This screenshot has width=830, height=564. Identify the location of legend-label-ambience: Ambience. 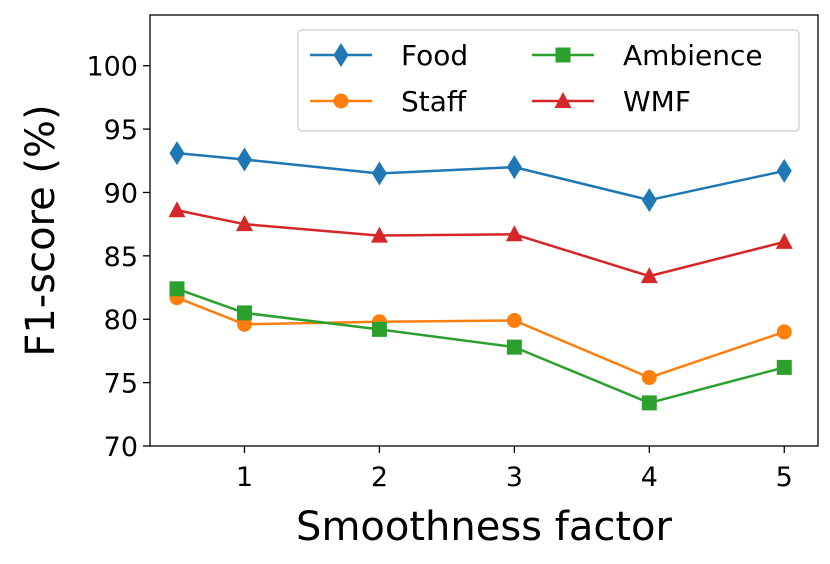
(693, 55).